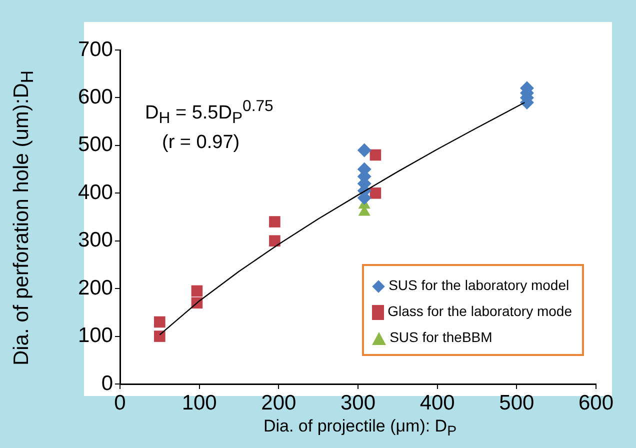 Image resolution: width=636 pixels, height=448 pixels. I want to click on legend-label: SUS for theBBM, so click(441, 337).